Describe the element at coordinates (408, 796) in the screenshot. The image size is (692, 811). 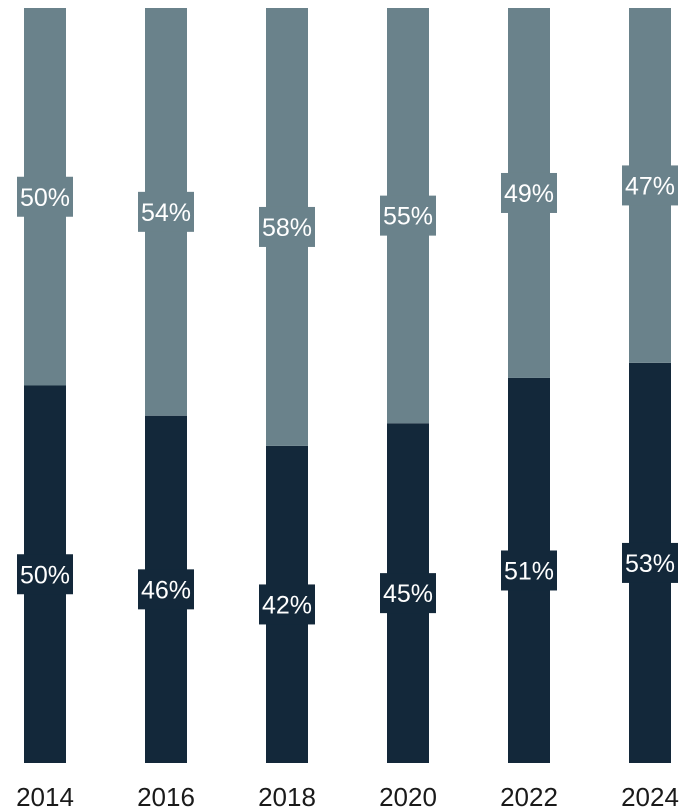
I see `x-tick-label: 2020` at that location.